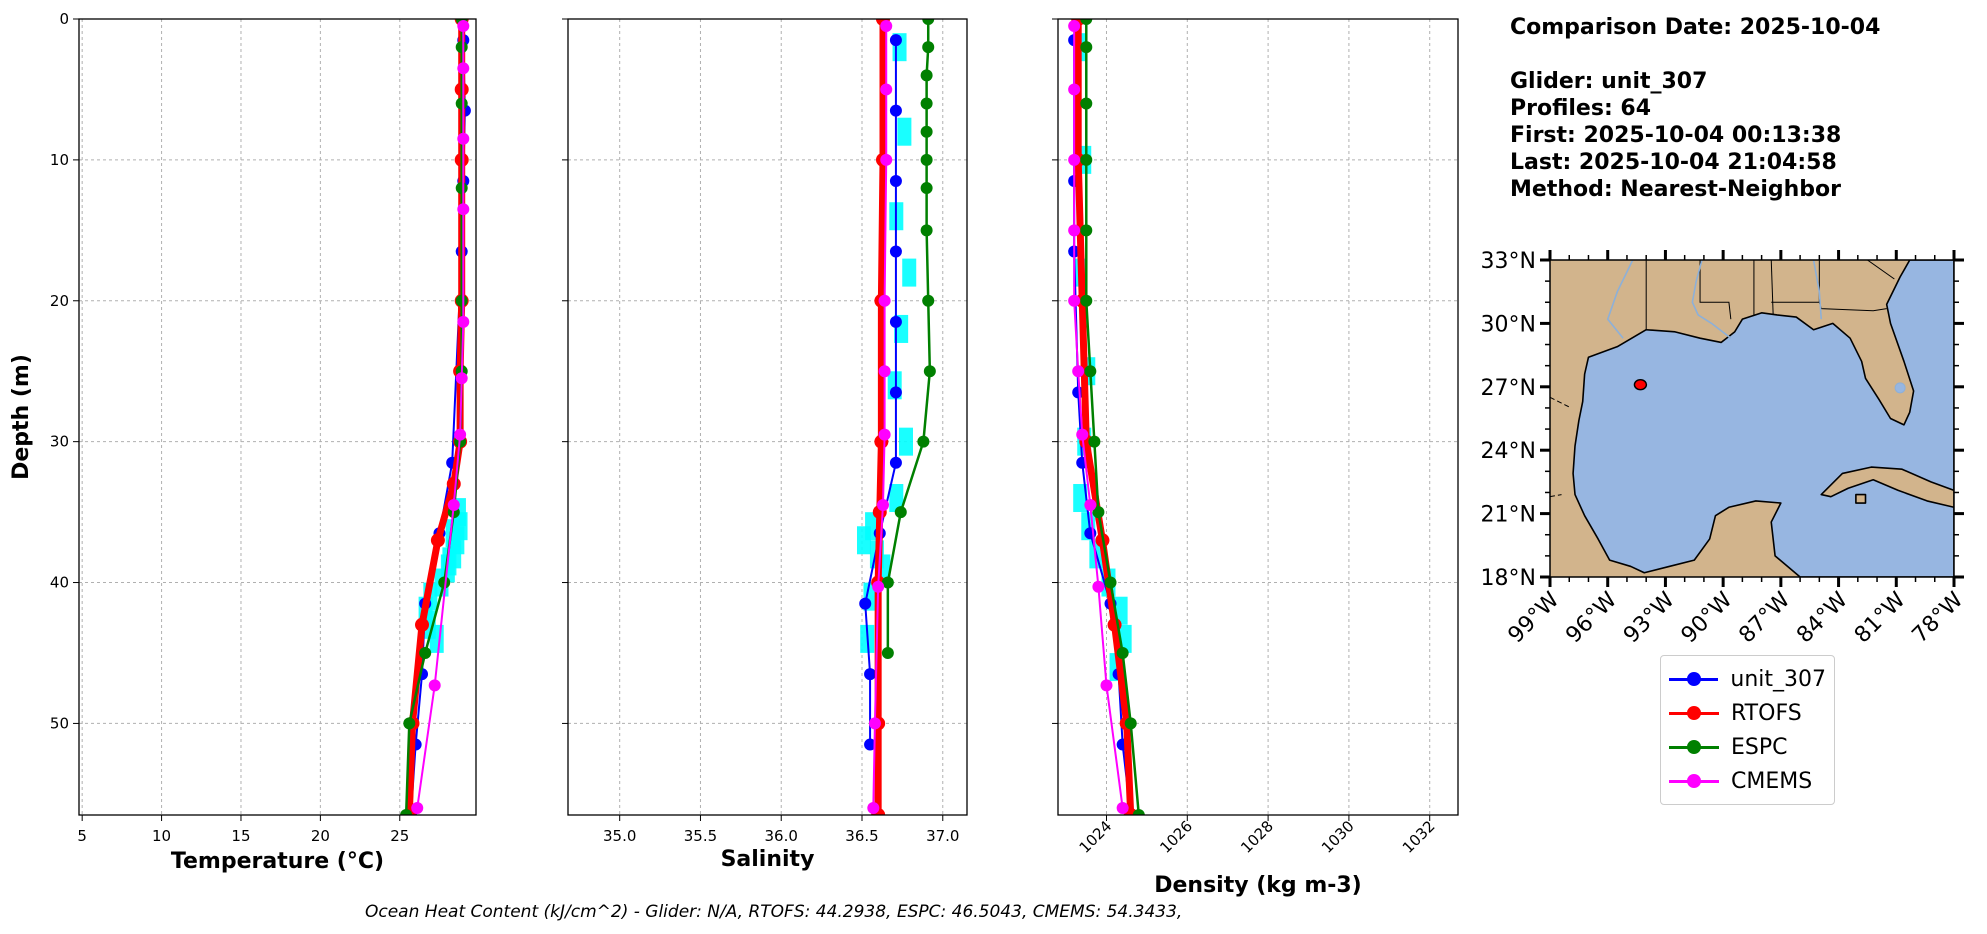 This screenshot has height=934, width=1987. Describe the element at coordinates (1695, 27) in the screenshot. I see `comparison-date: Comparison Date: 2025-10-04` at that location.